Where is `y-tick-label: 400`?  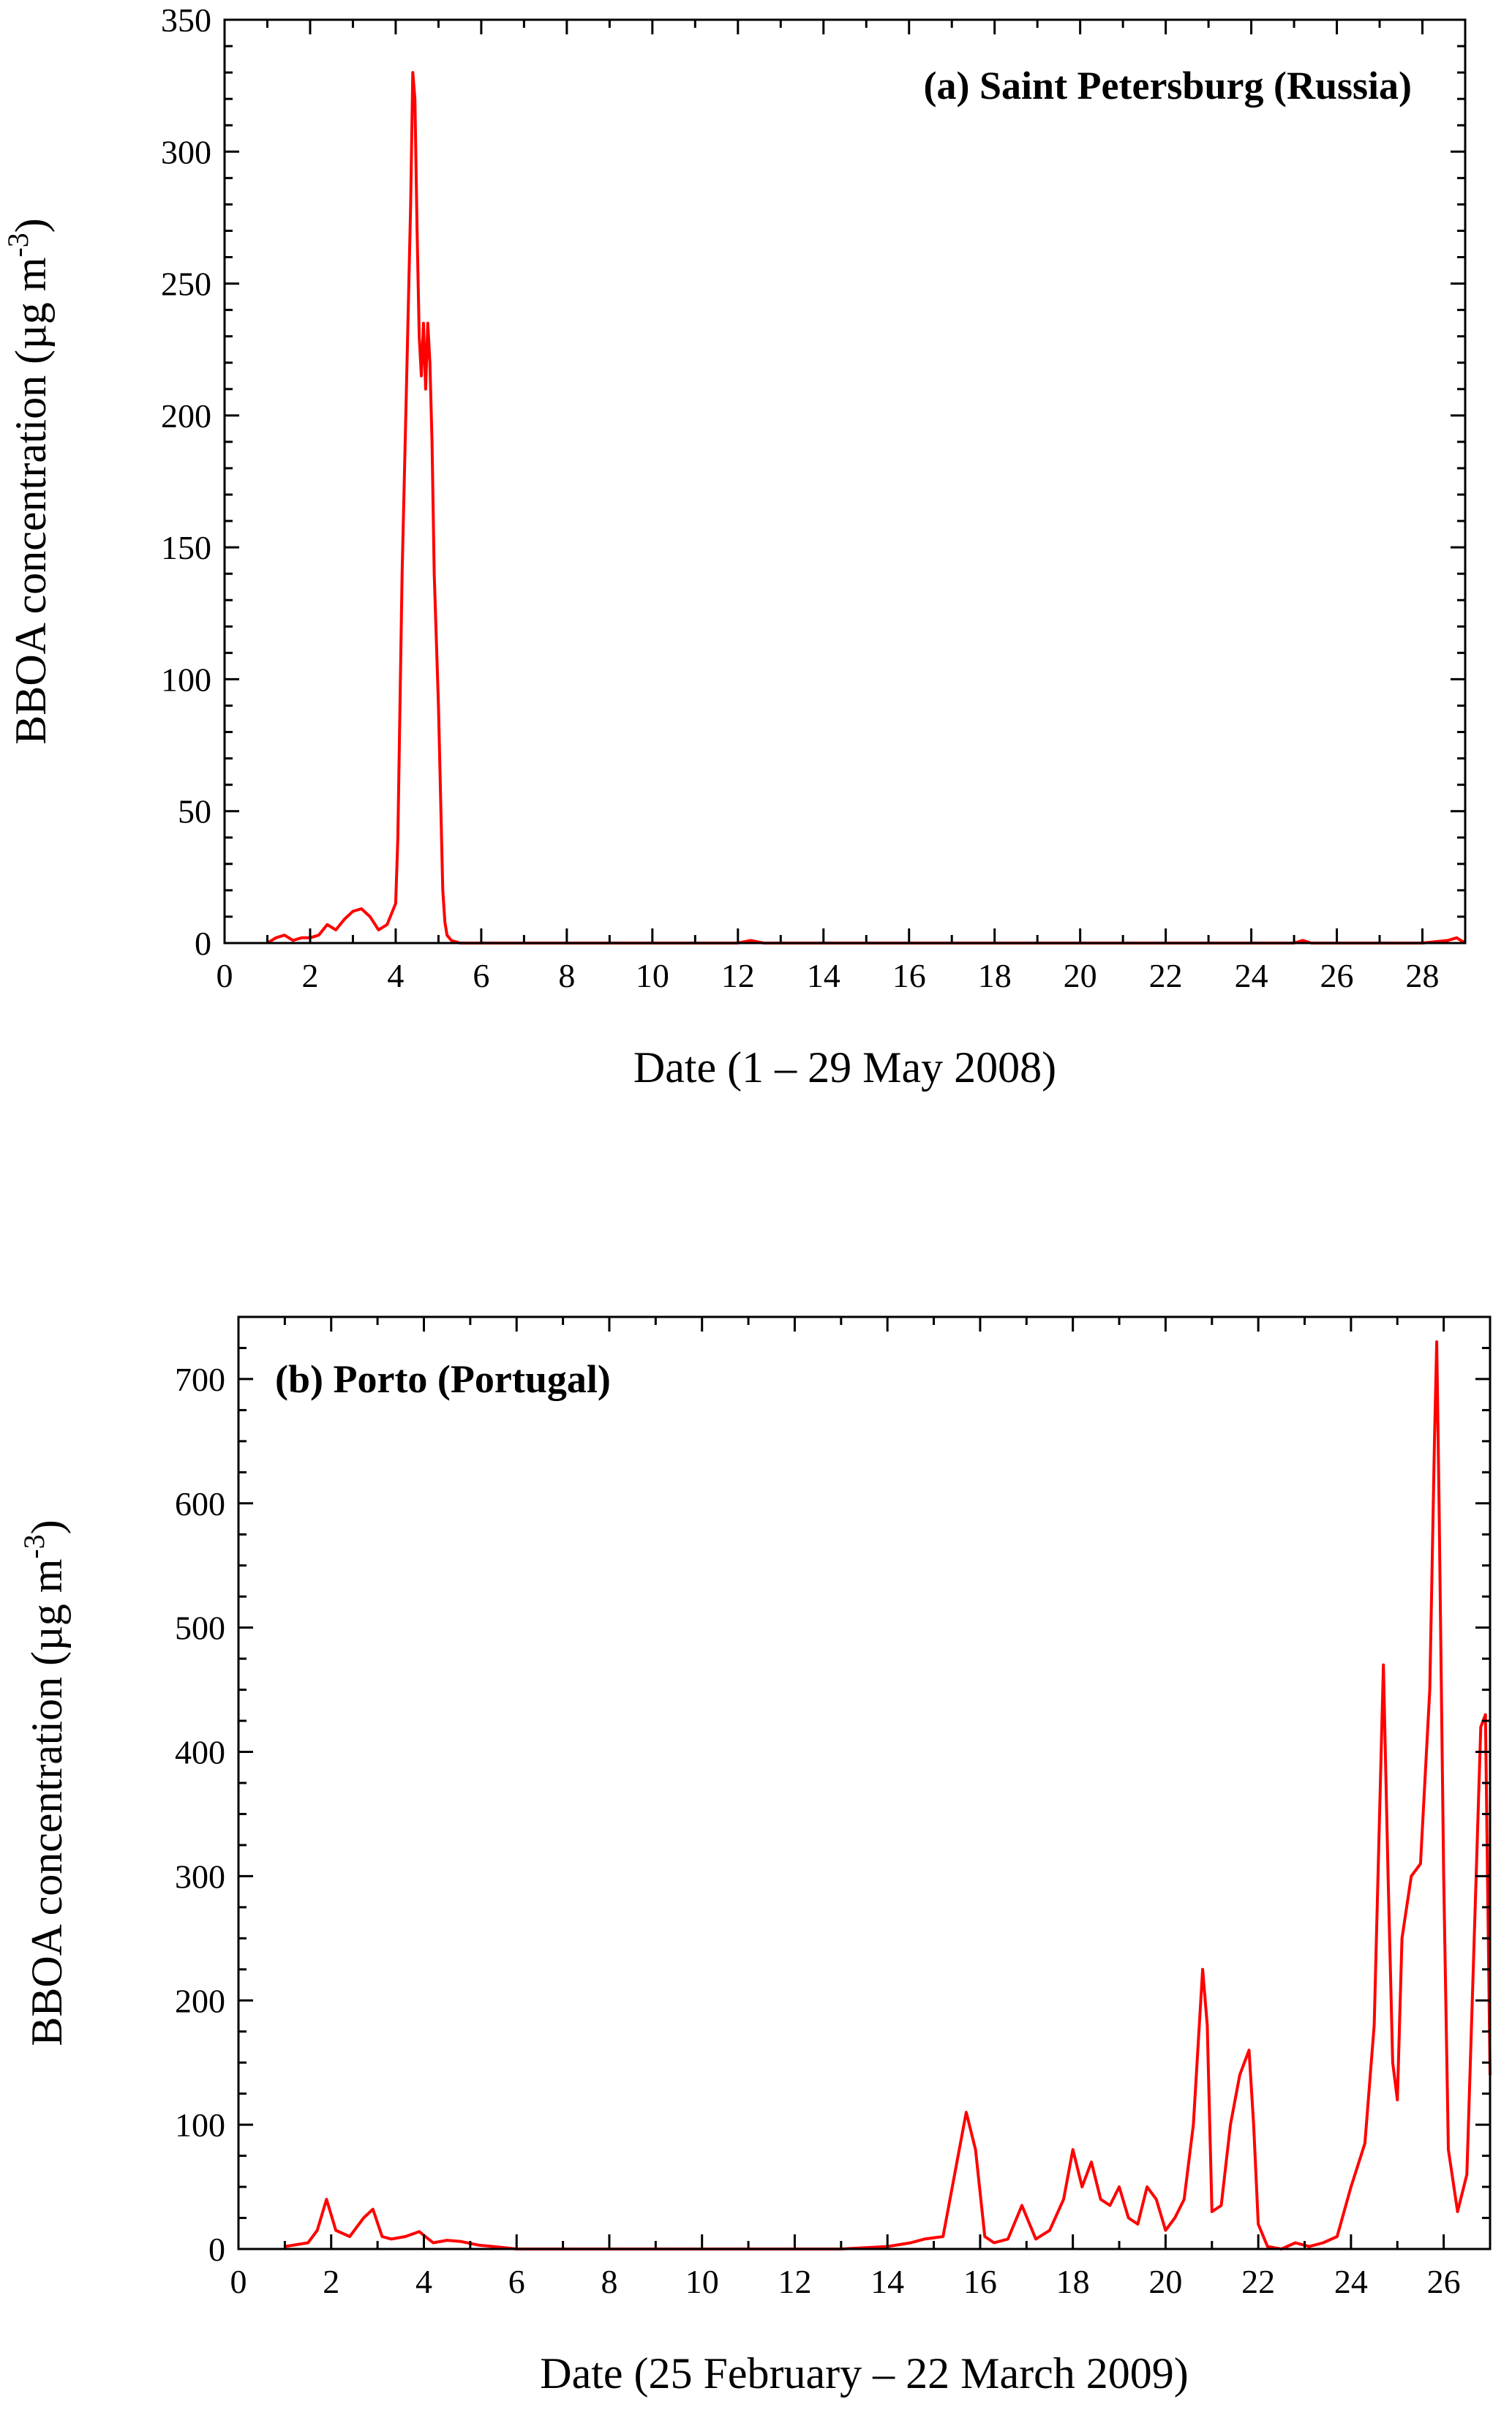 y-tick-label: 400 is located at coordinates (200, 1752).